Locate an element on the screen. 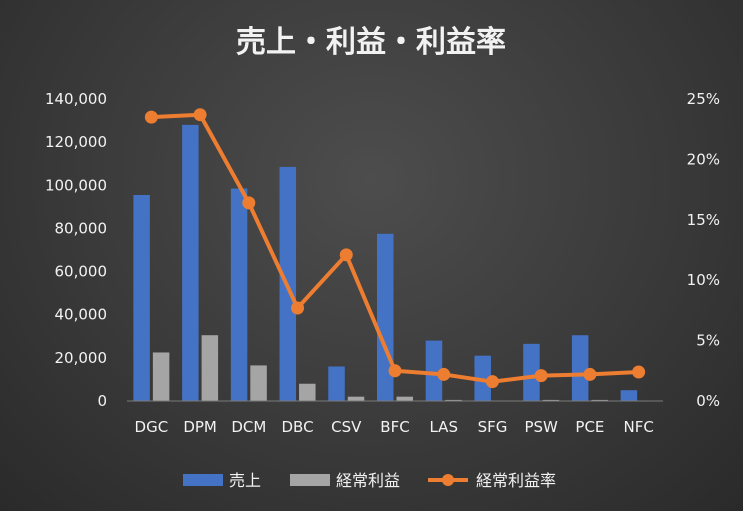 This screenshot has width=743, height=511. category-label: DGC is located at coordinates (152, 427).